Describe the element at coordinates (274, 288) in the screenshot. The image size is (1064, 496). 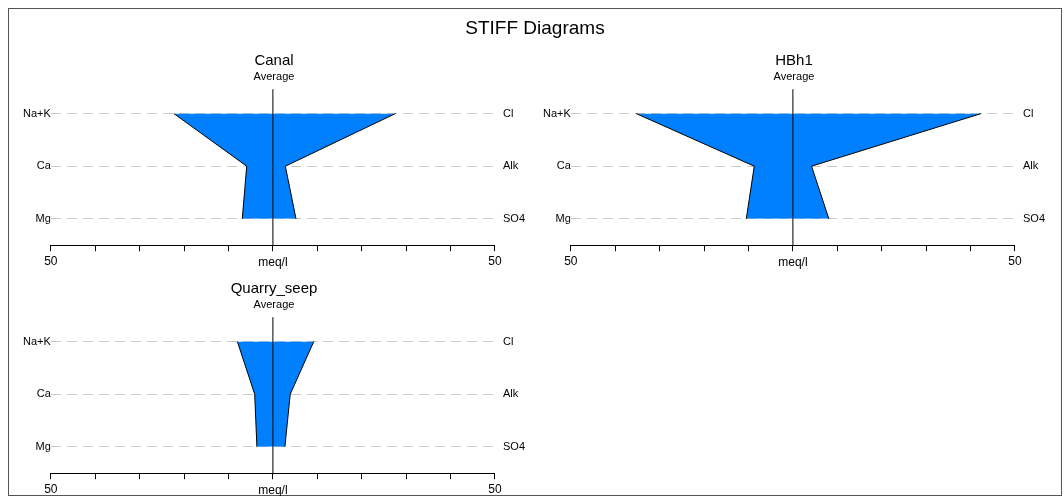
I see `chart-title: Quarry_seep` at that location.